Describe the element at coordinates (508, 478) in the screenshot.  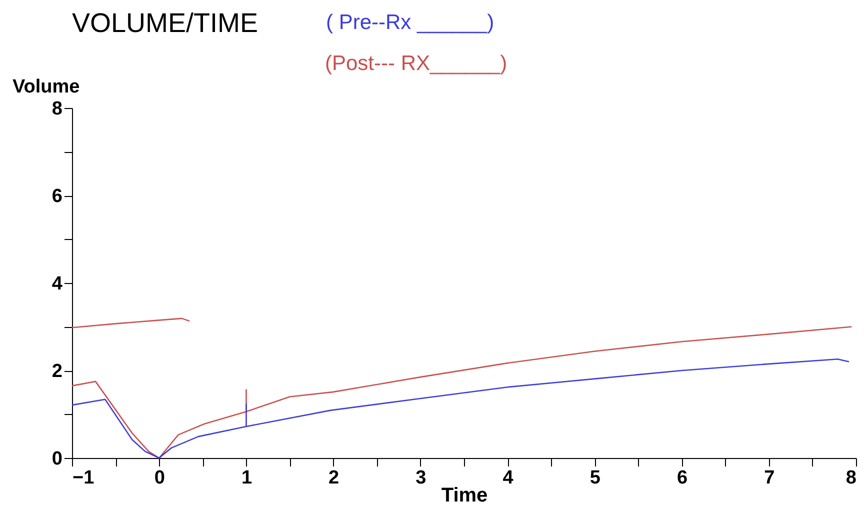
I see `x-tick-label: 4` at that location.